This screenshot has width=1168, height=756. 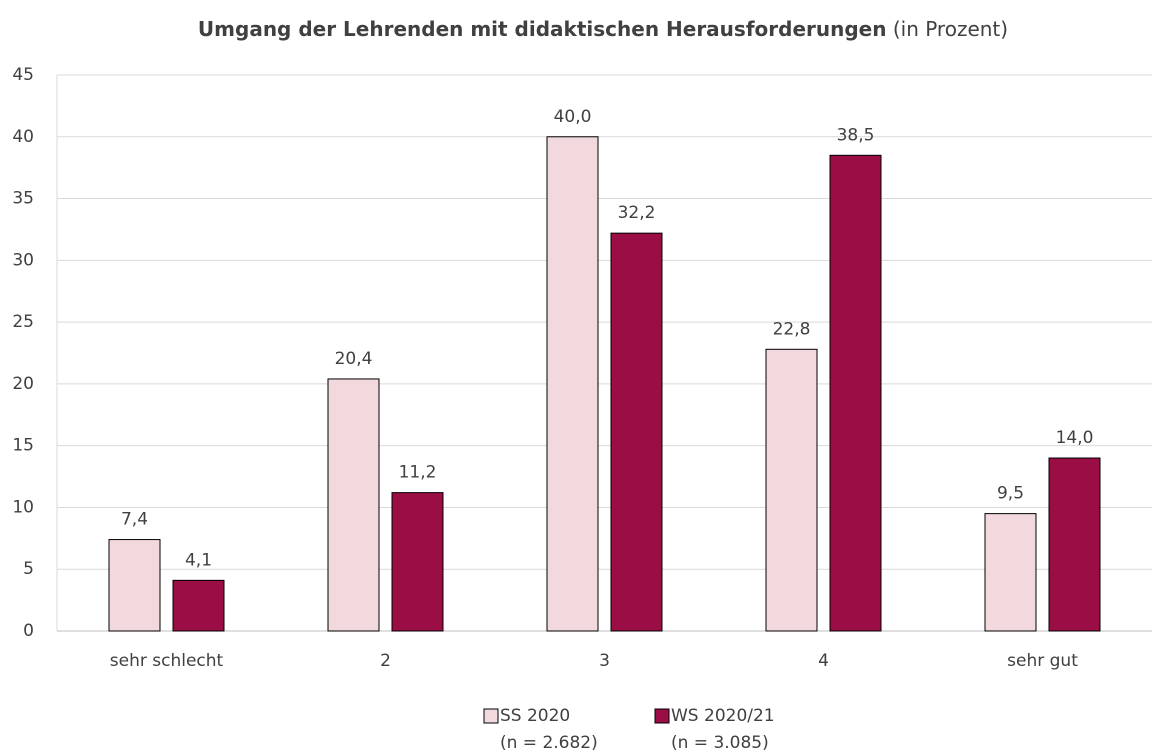 I want to click on x-tick-label: 2, so click(x=385, y=661).